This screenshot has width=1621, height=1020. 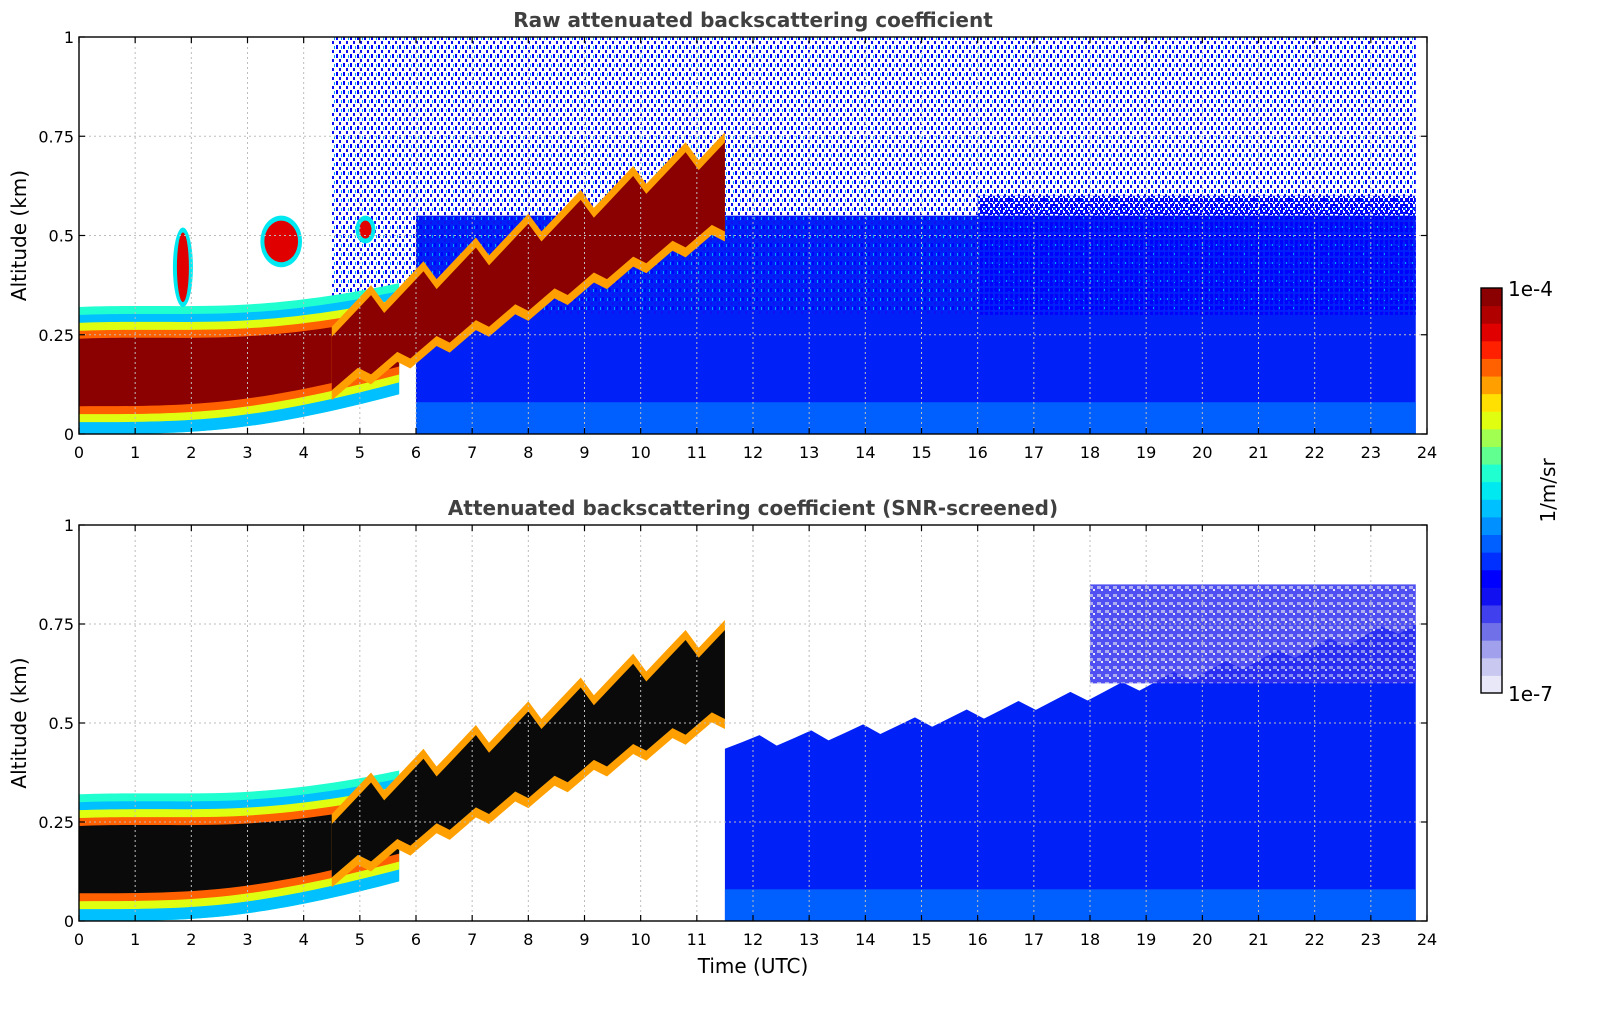 I want to click on x-tick-label: 10, so click(x=640, y=452).